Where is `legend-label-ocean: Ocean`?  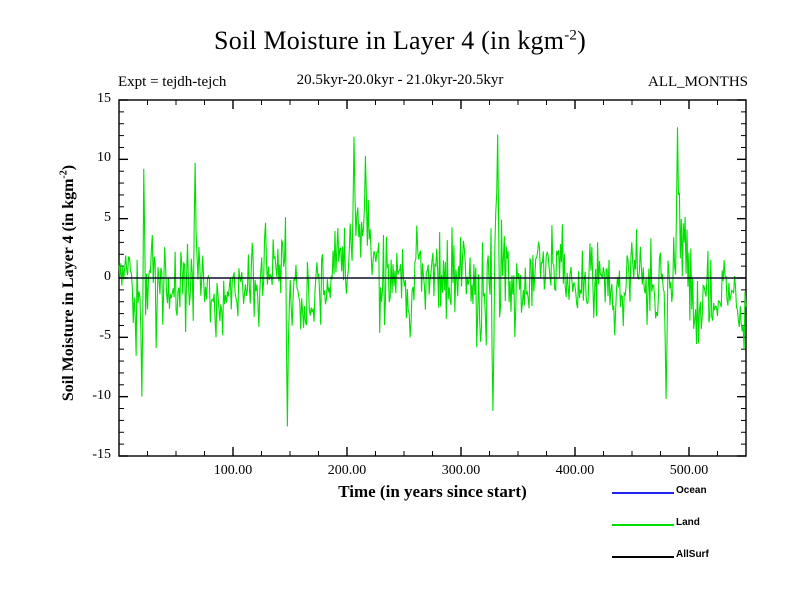
legend-label-ocean: Ocean is located at coordinates (691, 490).